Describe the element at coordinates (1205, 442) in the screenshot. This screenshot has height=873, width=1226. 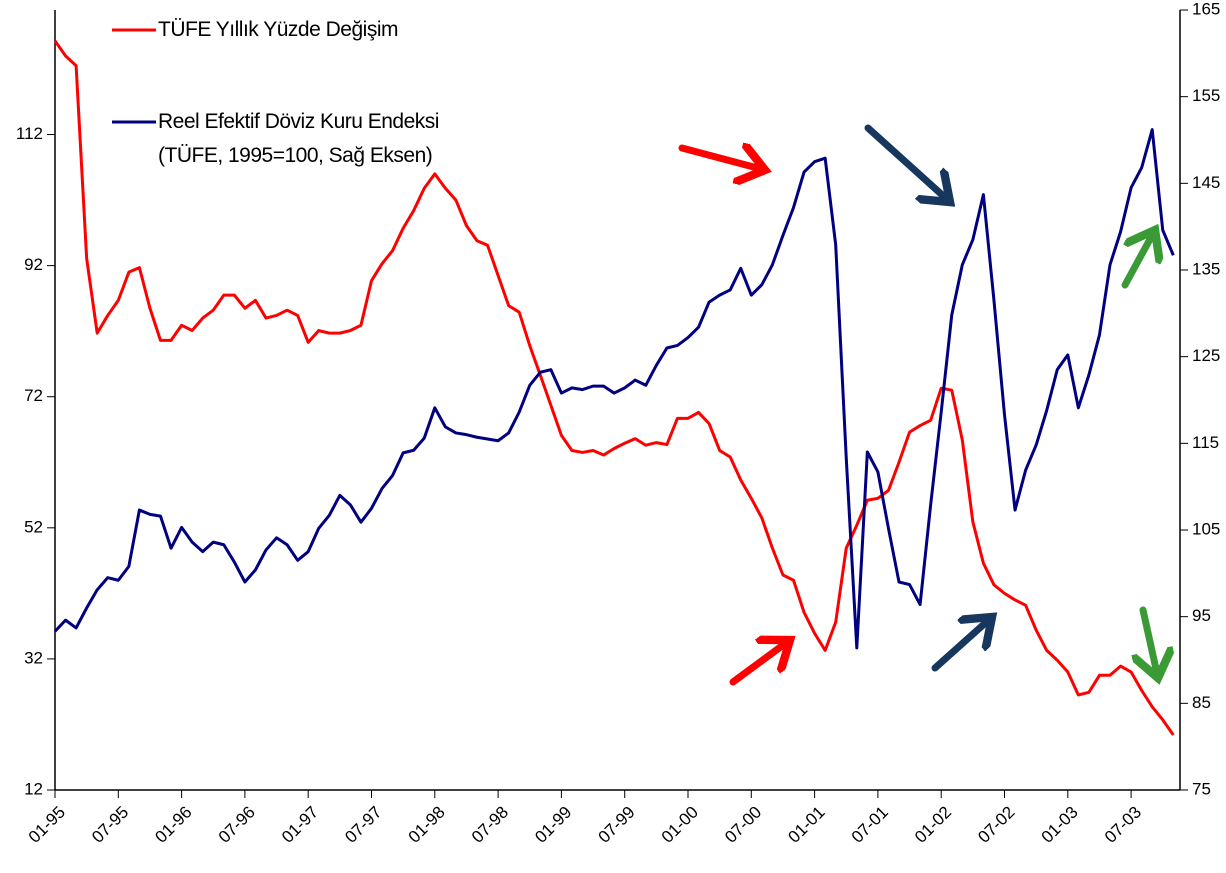
I see `y2-tick-label: 115` at that location.